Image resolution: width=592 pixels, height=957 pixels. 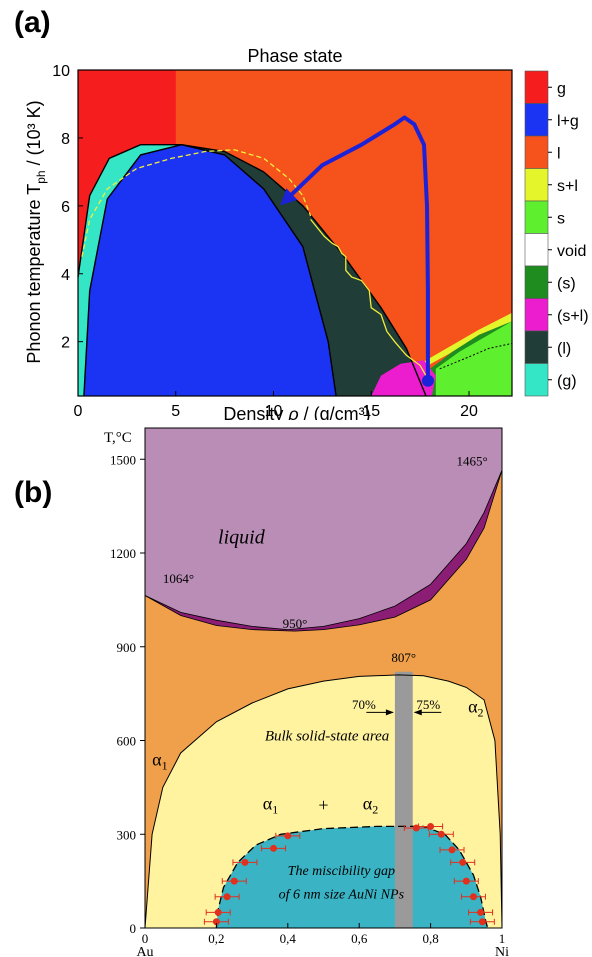 What do you see at coordinates (133, 928) in the screenshot?
I see `y-tick-label: 0` at bounding box center [133, 928].